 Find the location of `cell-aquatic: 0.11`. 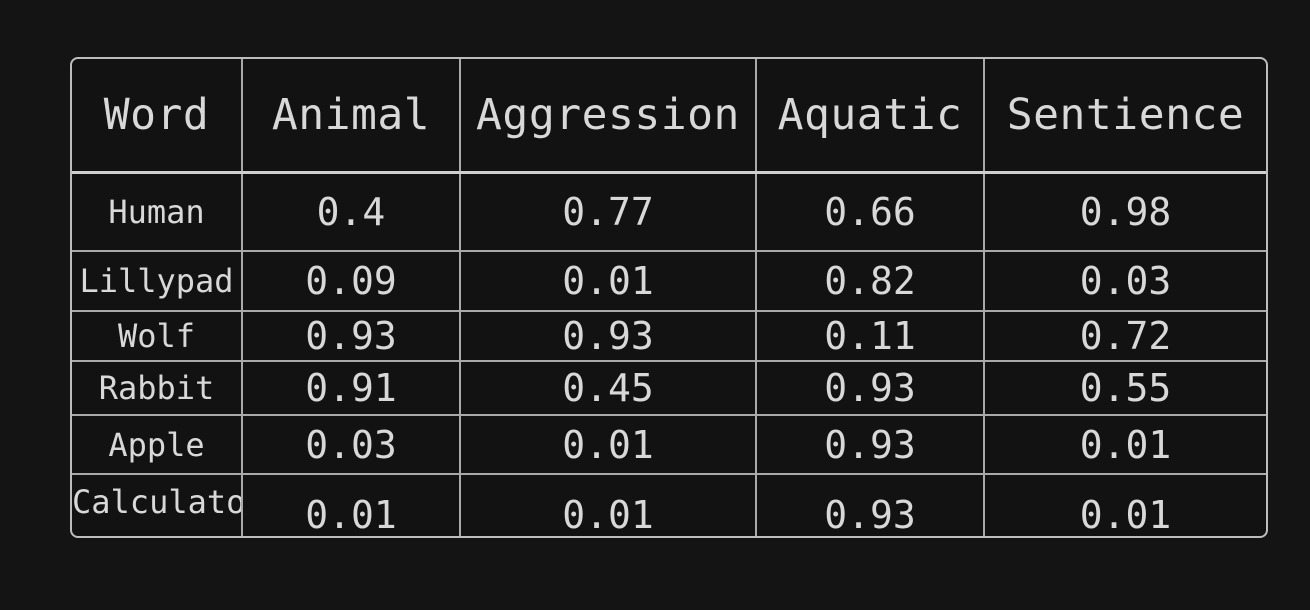

cell-aquatic: 0.11 is located at coordinates (870, 336).